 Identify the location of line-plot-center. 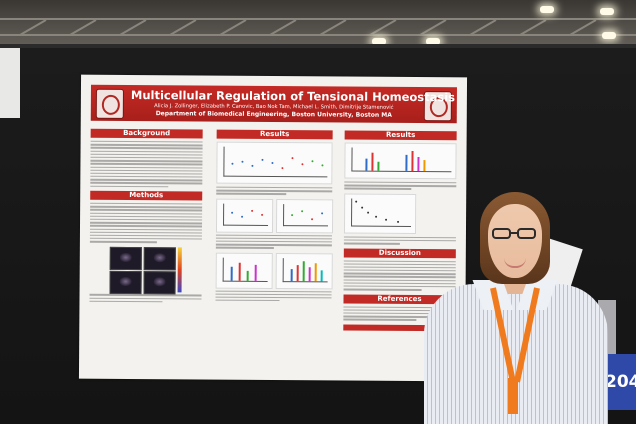
(274, 163).